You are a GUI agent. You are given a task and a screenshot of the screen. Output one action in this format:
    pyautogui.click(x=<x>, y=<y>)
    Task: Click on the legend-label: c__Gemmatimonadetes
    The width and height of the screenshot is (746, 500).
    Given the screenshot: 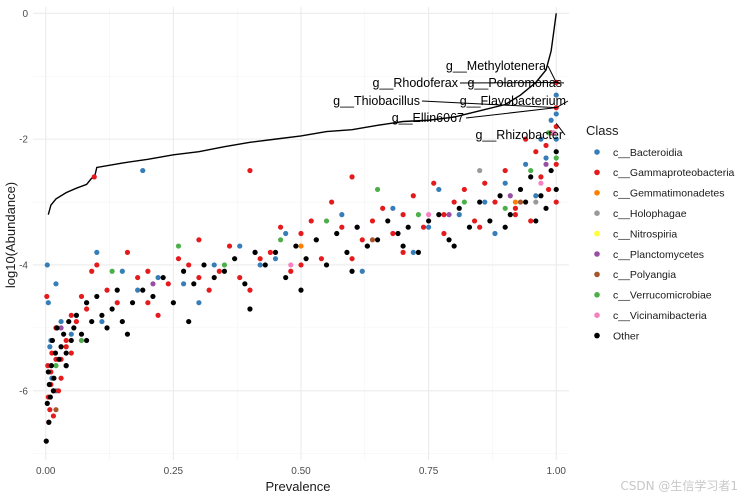 What is the action you would take?
    pyautogui.click(x=668, y=194)
    